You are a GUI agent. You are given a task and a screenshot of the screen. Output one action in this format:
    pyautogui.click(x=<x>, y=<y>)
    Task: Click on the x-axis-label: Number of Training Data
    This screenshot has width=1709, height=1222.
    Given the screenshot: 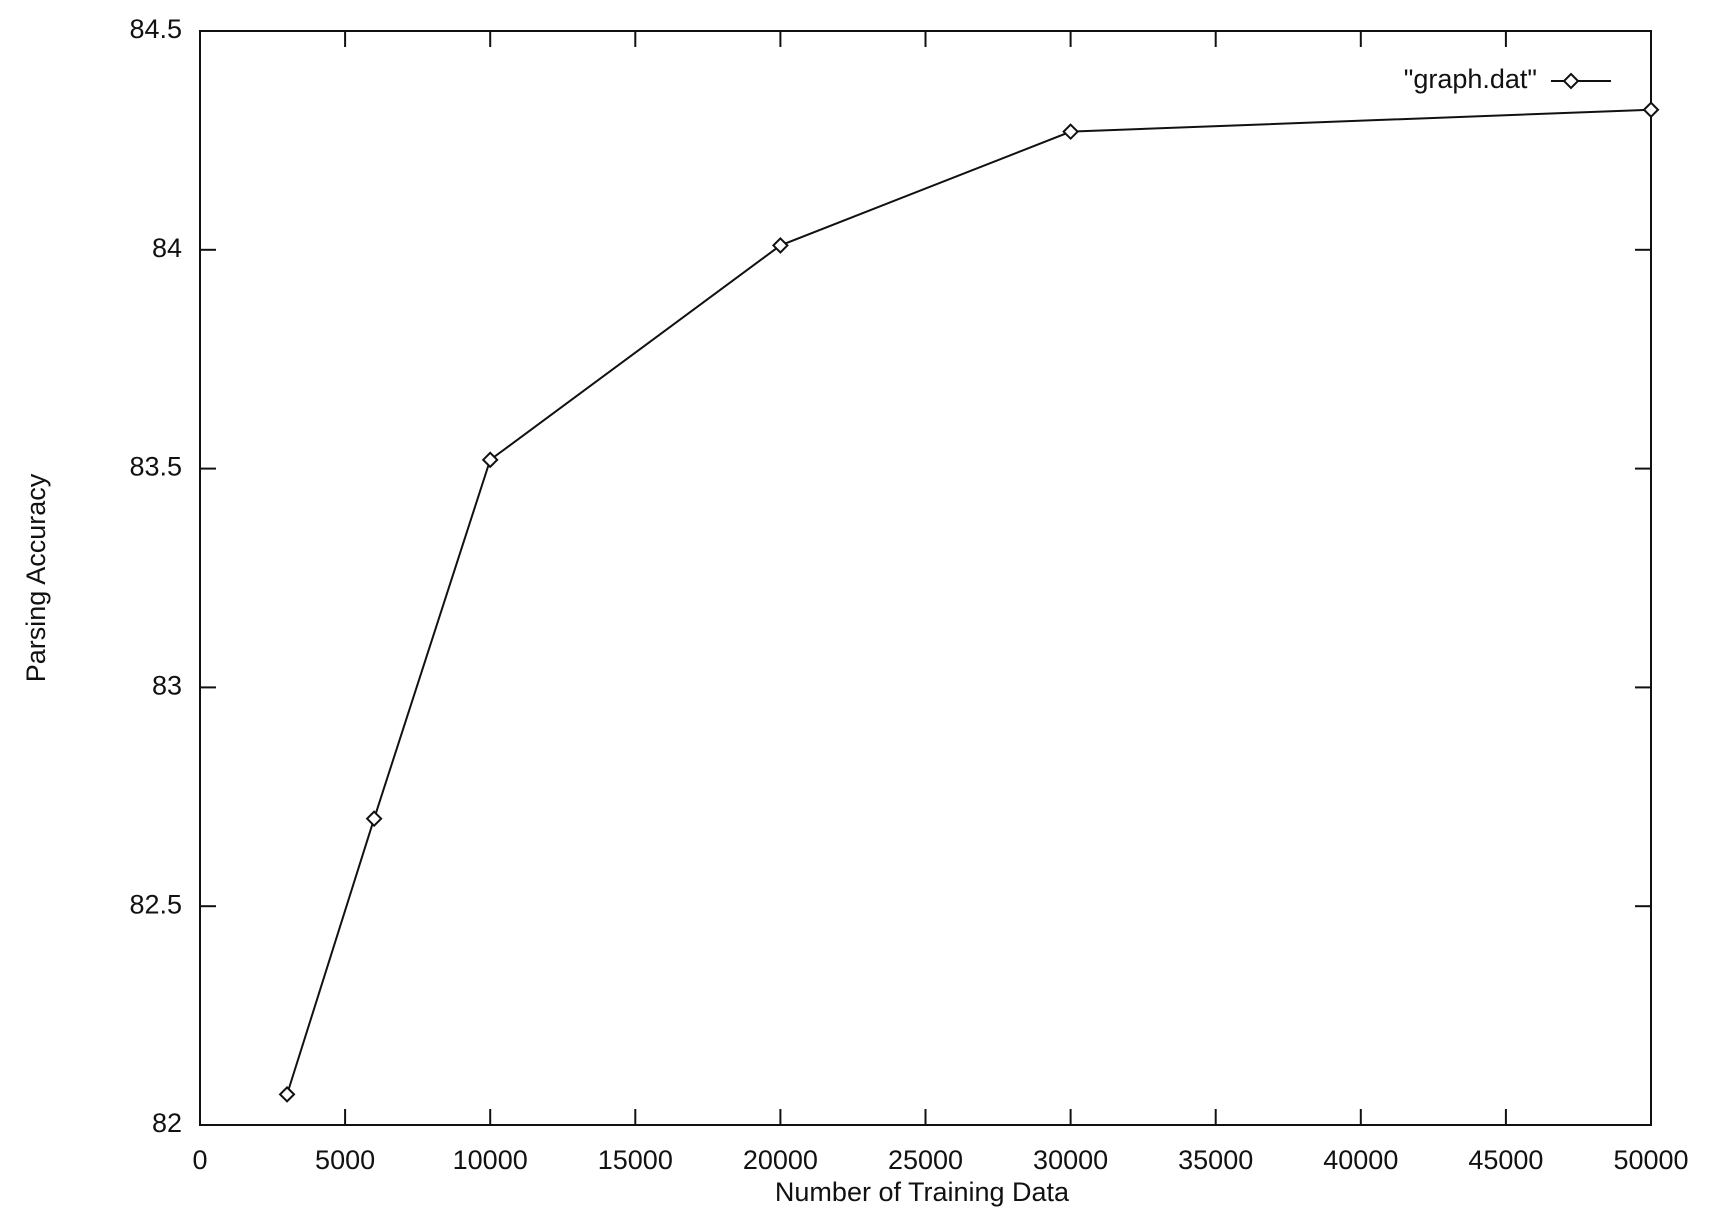 What is the action you would take?
    pyautogui.click(x=922, y=1192)
    